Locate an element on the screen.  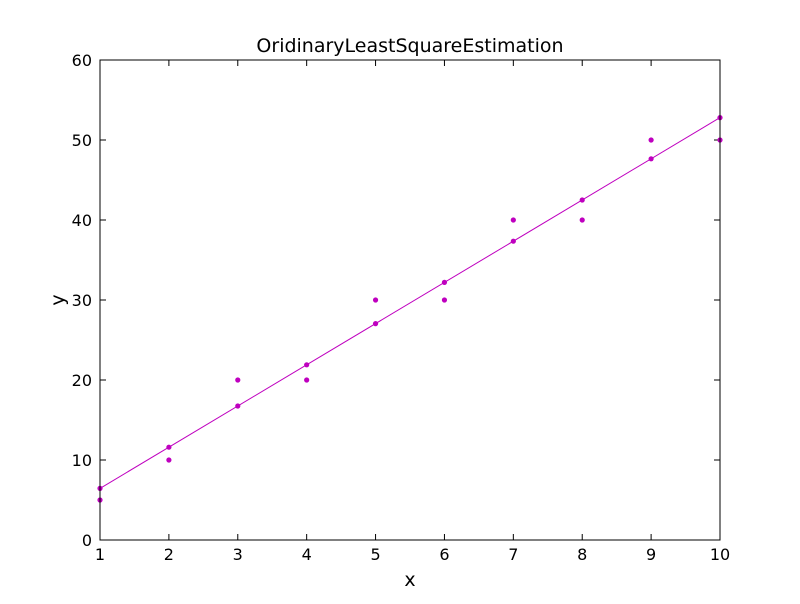
y-tick-label: 30 is located at coordinates (82, 300).